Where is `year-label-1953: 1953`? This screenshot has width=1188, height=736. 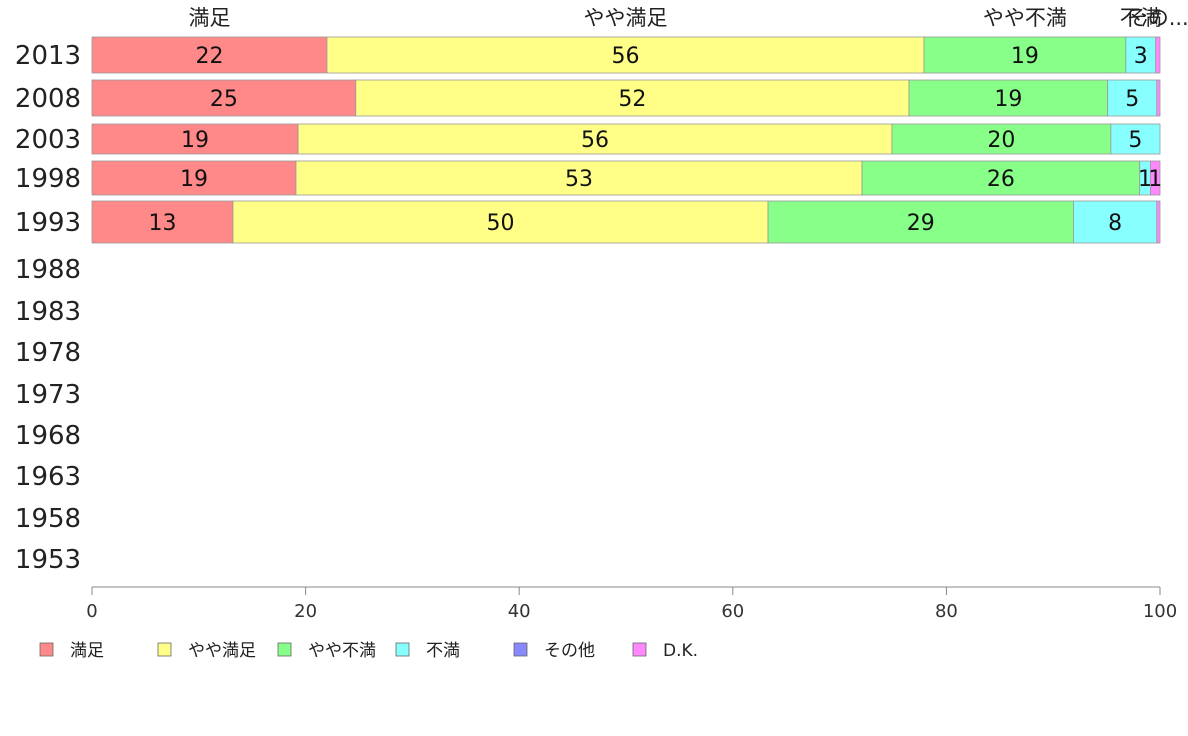 year-label-1953: 1953 is located at coordinates (48, 560).